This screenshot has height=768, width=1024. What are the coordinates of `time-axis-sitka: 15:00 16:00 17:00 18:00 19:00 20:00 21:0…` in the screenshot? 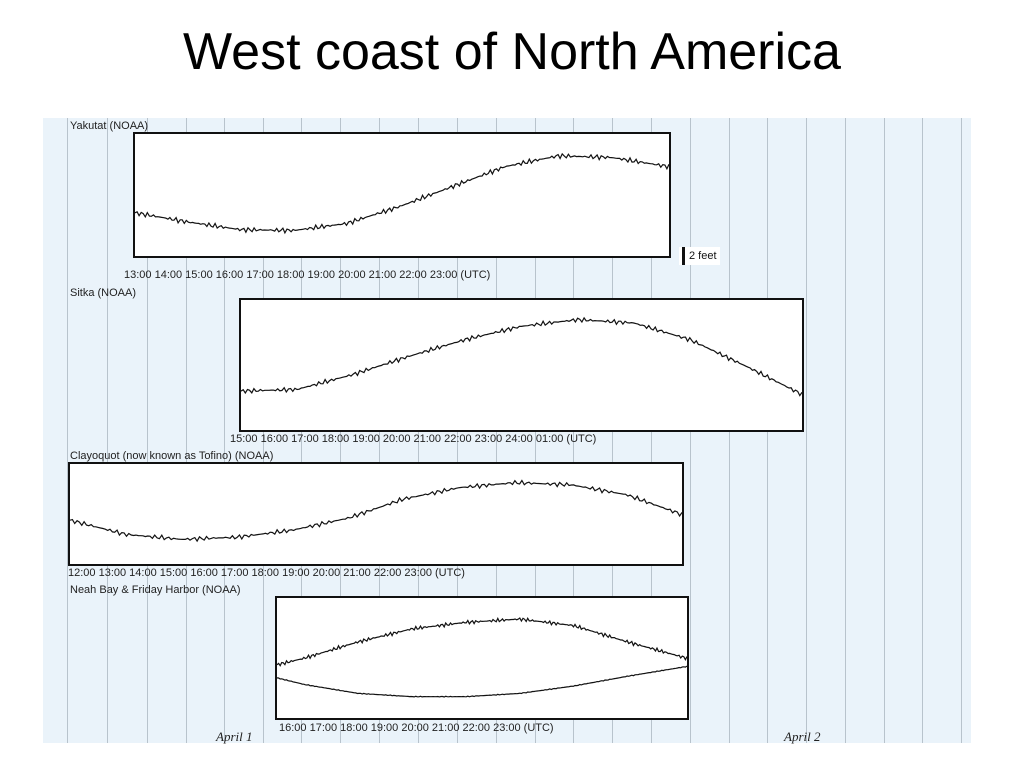 It's located at (413, 439).